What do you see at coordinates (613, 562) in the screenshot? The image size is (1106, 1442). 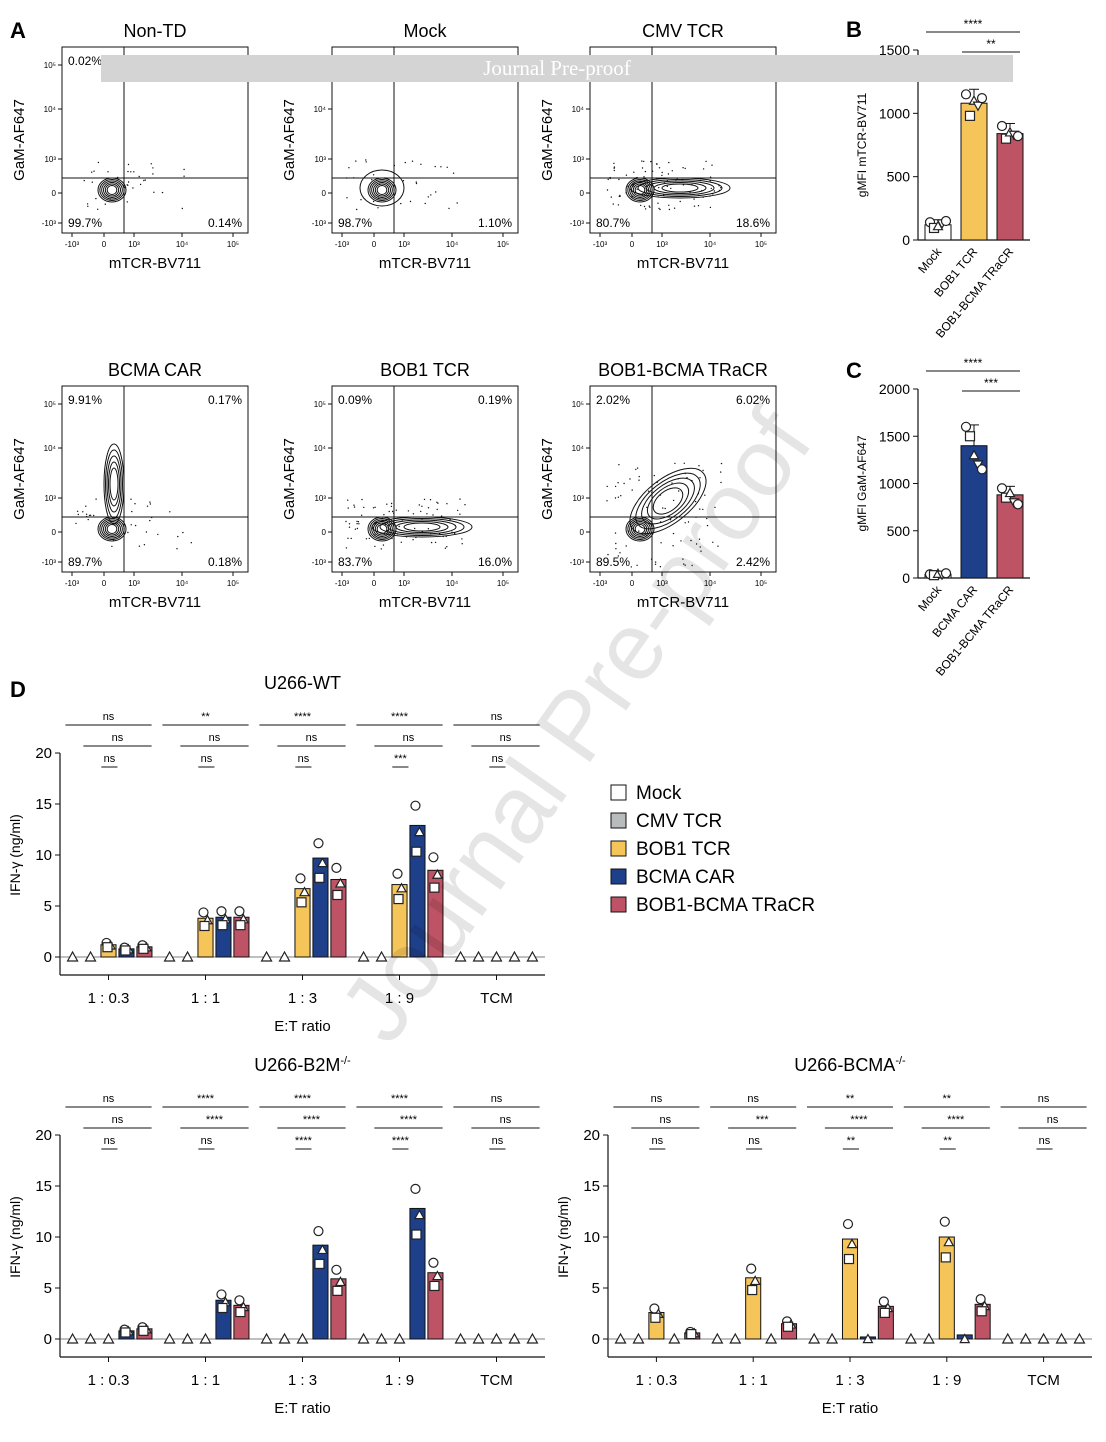 I see `quadrant-bottom-left: 89.5%` at bounding box center [613, 562].